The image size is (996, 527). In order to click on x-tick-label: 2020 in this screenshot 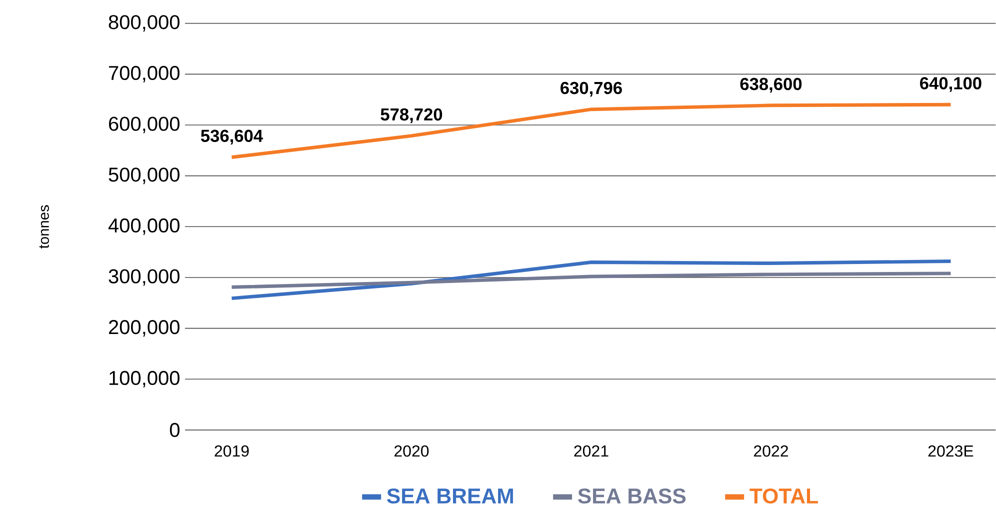, I will do `click(411, 451)`.